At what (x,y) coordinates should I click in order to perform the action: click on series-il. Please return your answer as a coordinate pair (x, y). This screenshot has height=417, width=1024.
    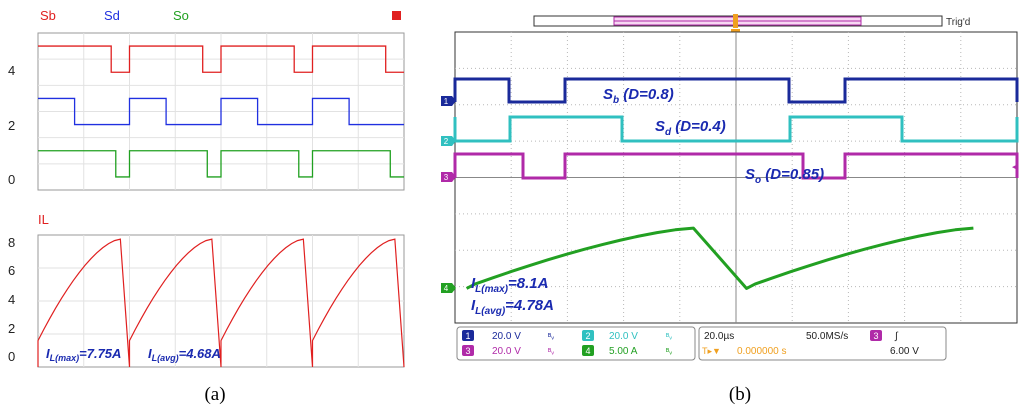
    Looking at the image, I should click on (221, 303).